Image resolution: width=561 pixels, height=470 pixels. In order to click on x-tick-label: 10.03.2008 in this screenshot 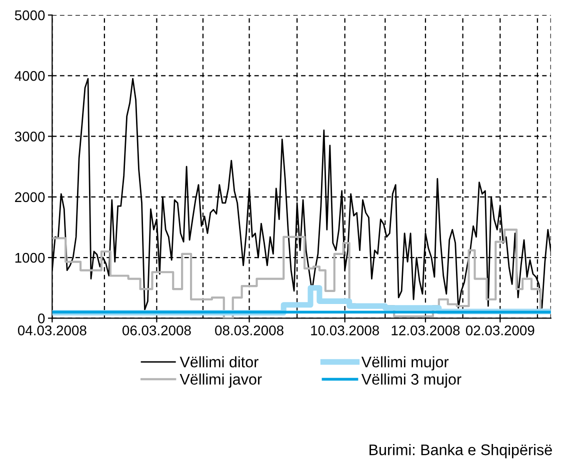, I will do `click(345, 331)`.